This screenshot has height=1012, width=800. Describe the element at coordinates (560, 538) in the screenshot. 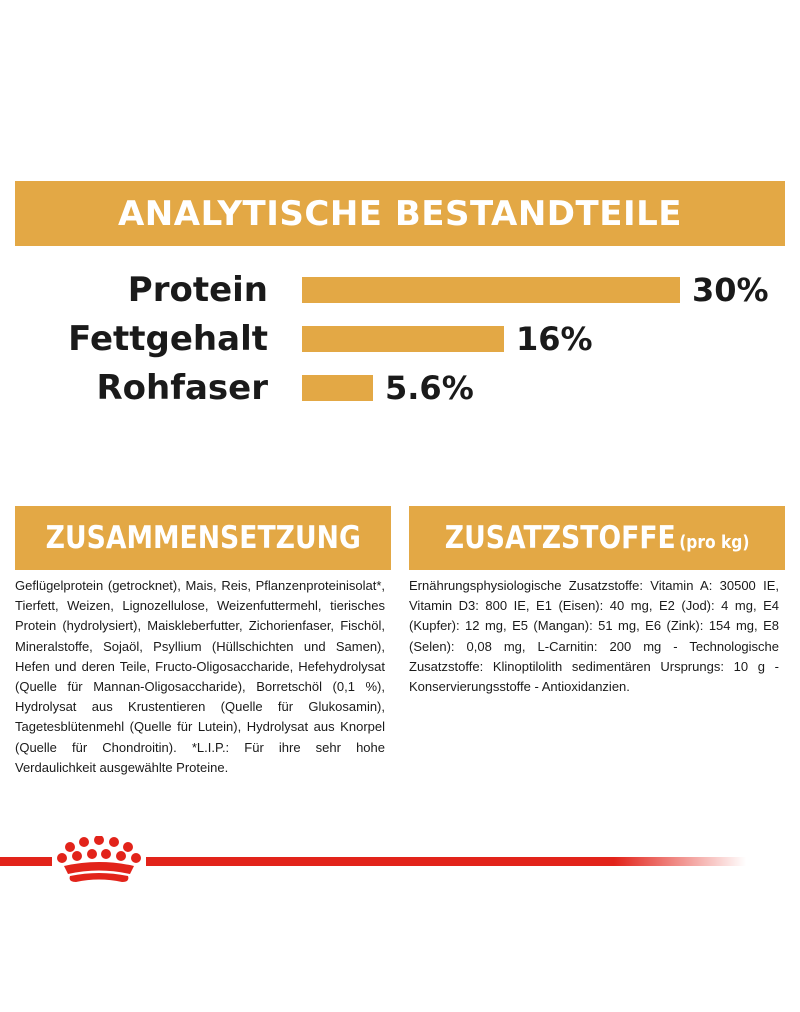

I see `additives-title: ZUSATZSTOFFE` at that location.